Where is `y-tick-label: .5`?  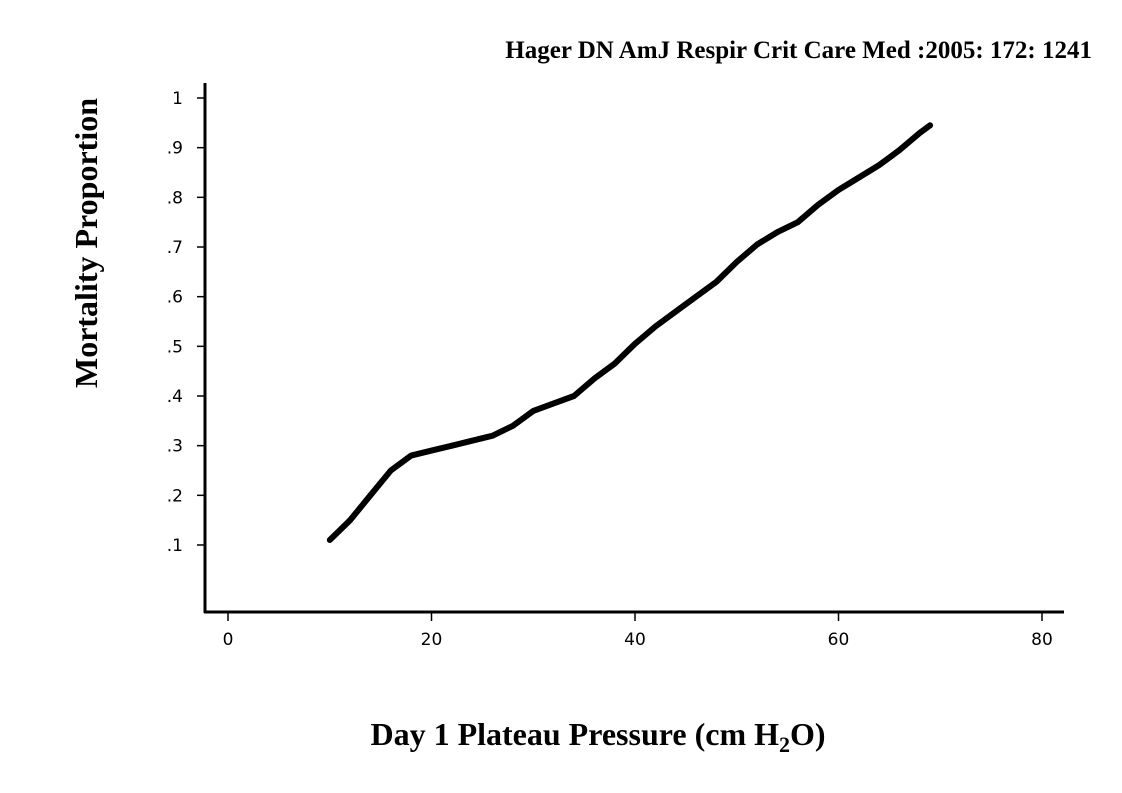 y-tick-label: .5 is located at coordinates (175, 347).